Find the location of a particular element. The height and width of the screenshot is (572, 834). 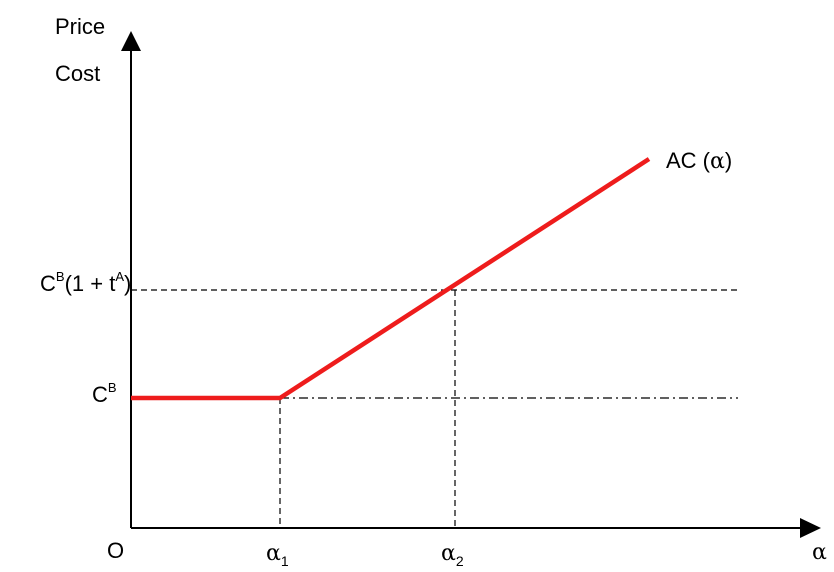

cb-c: C is located at coordinates (100, 394).